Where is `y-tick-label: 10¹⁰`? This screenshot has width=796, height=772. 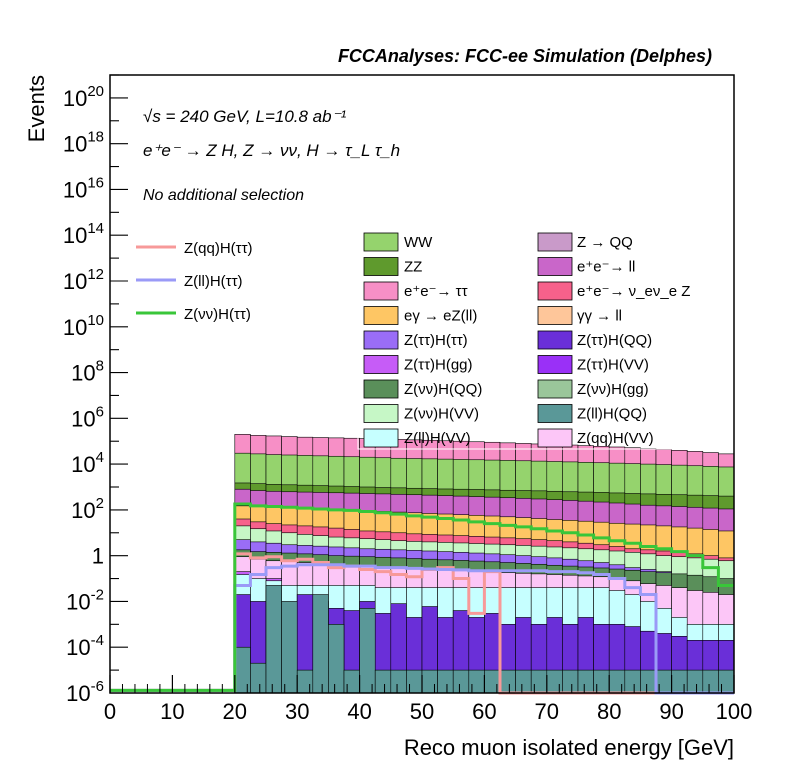 y-tick-label: 10¹⁰ is located at coordinates (83, 326).